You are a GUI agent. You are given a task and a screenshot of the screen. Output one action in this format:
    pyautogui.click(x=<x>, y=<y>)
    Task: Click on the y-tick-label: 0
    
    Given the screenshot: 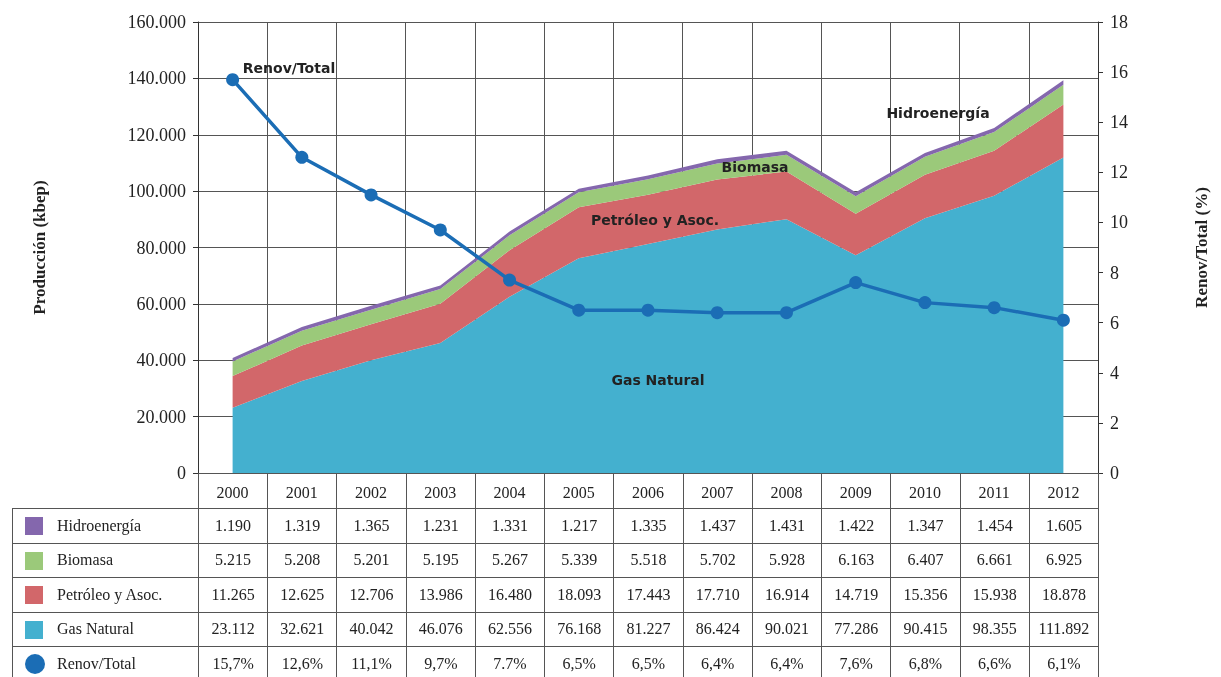 What is the action you would take?
    pyautogui.click(x=181, y=473)
    